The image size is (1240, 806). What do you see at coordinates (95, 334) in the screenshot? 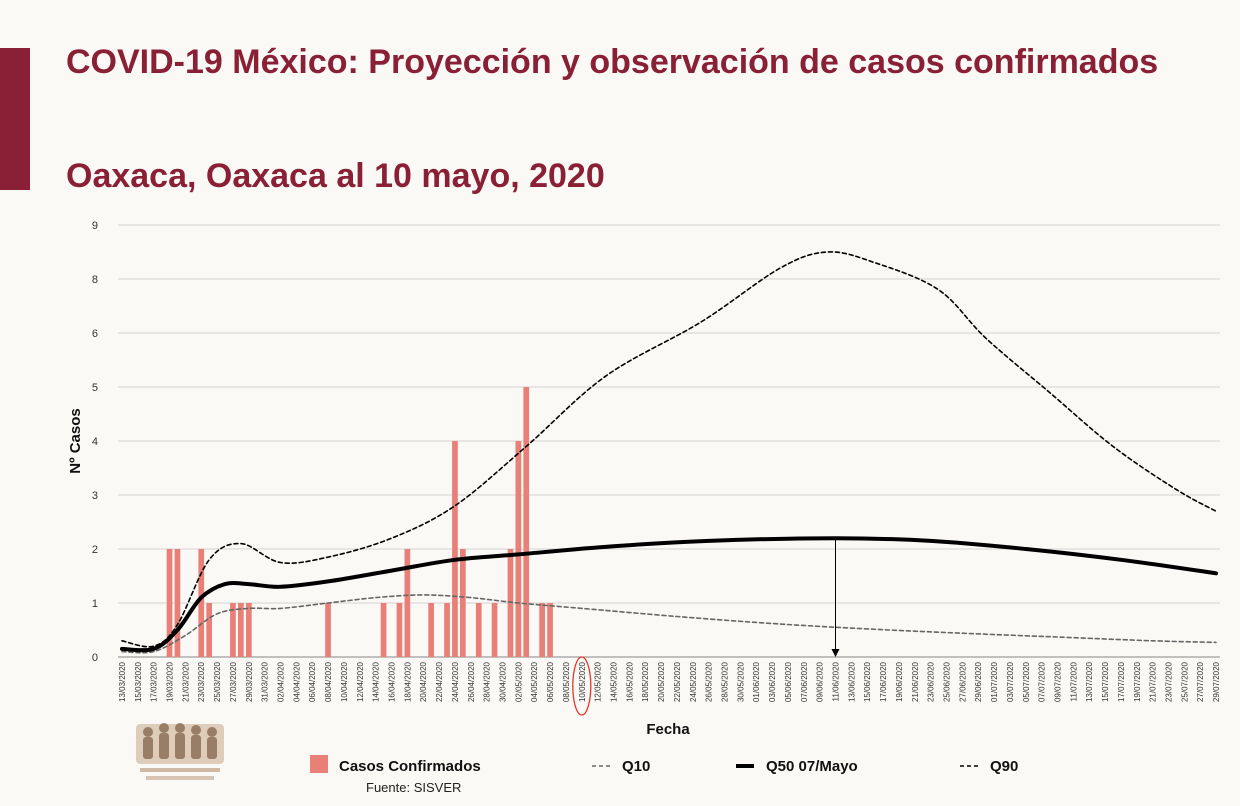
I see `y-tick-label: 6` at bounding box center [95, 334].